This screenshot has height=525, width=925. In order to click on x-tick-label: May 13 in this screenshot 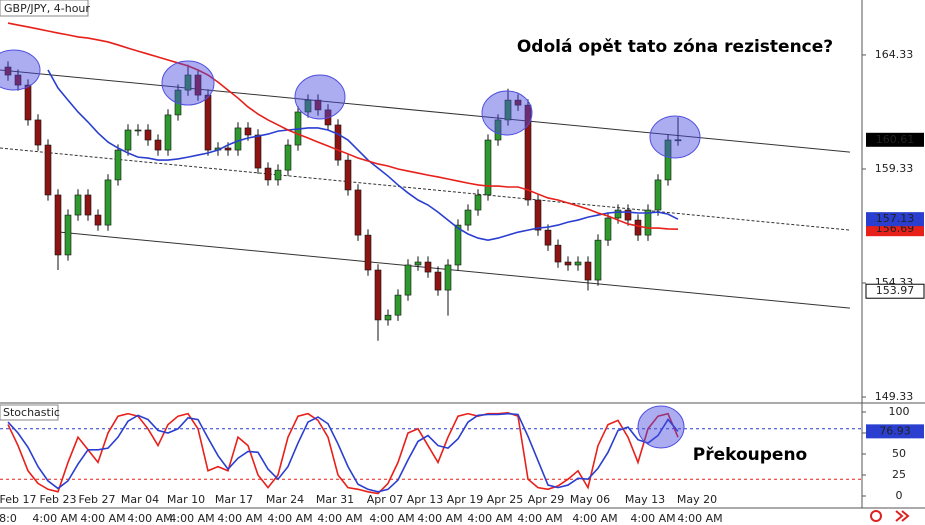, I will do `click(645, 499)`.